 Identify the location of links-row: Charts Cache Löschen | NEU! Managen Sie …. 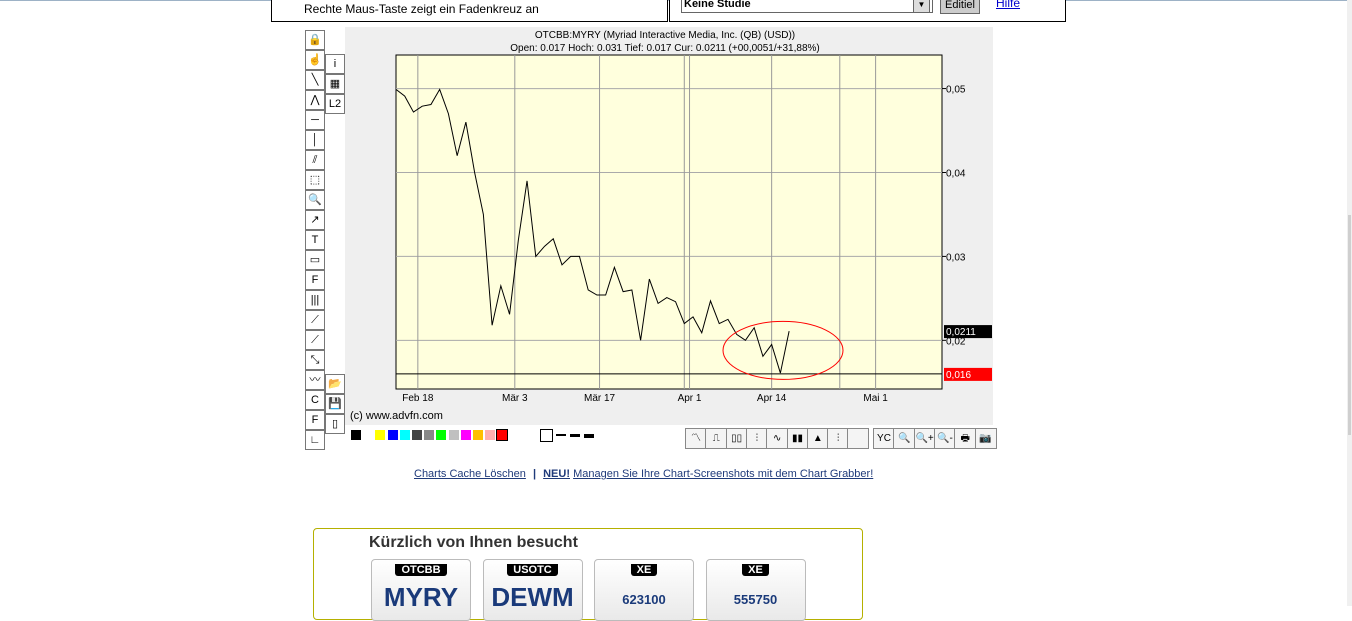
(643, 474).